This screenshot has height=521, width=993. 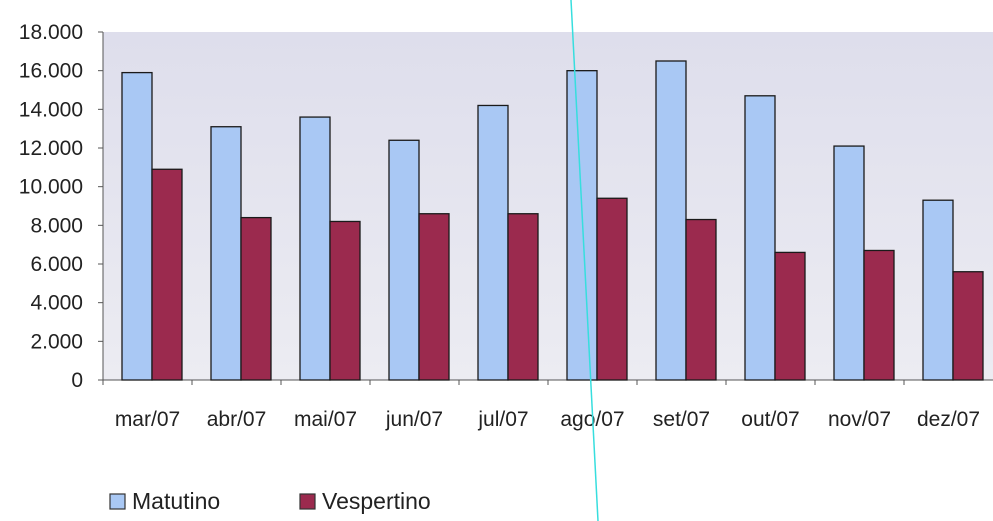 I want to click on y-tick-label: 10.000, so click(x=51, y=187).